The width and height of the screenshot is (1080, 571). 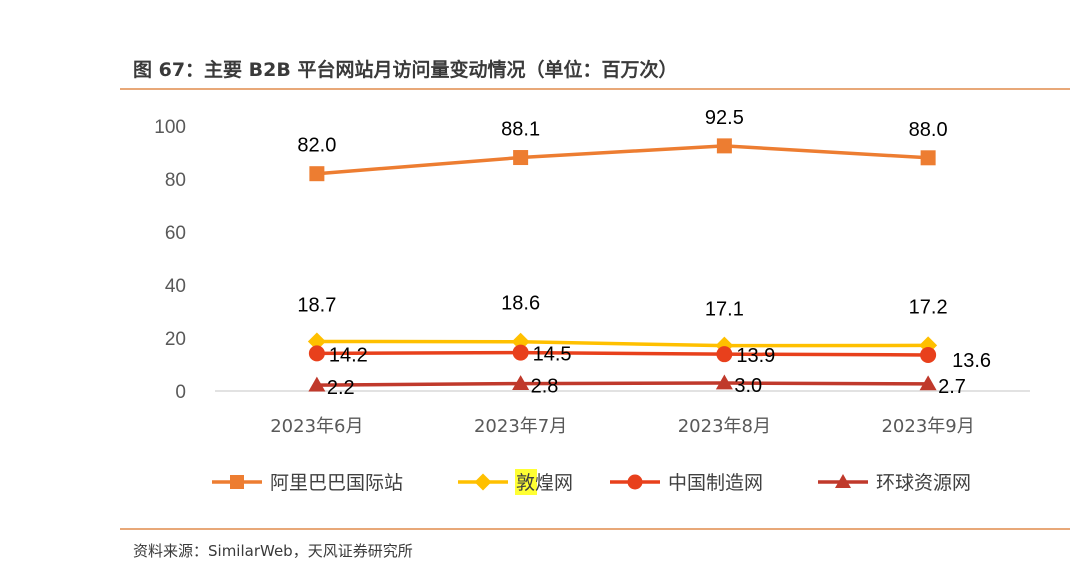 What do you see at coordinates (348, 355) in the screenshot?
I see `data-label: 14.2` at bounding box center [348, 355].